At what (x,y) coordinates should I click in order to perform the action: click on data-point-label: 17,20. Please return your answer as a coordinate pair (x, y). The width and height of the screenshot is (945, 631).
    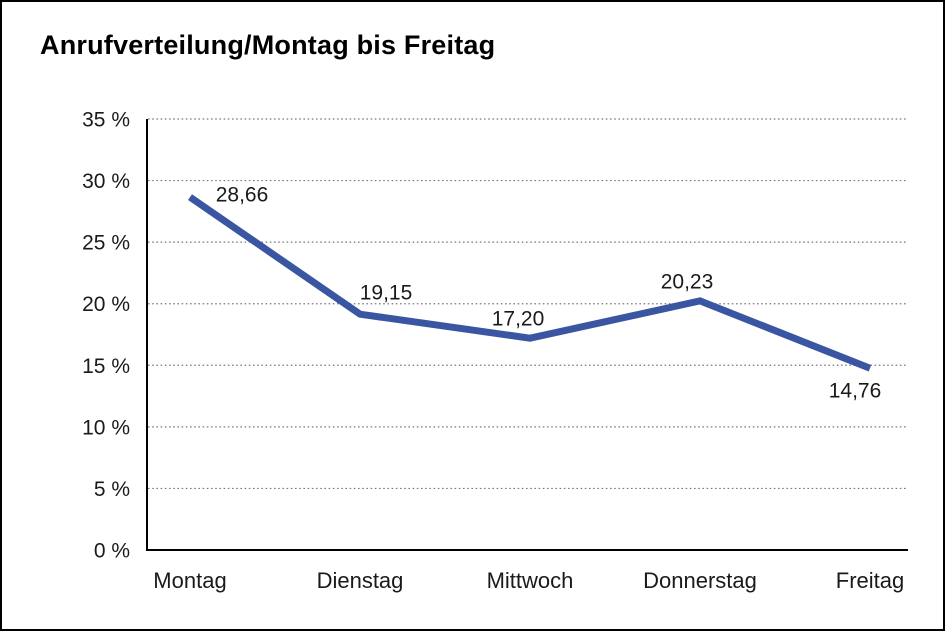
    Looking at the image, I should click on (518, 319).